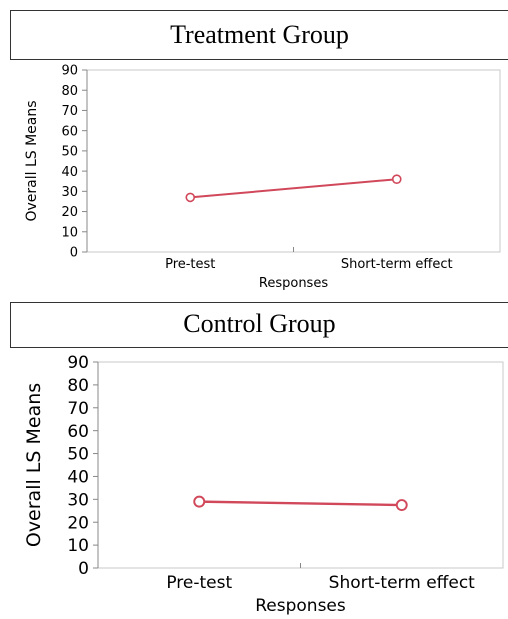 This screenshot has height=619, width=508. I want to click on chart-title: Control Group, so click(259, 323).